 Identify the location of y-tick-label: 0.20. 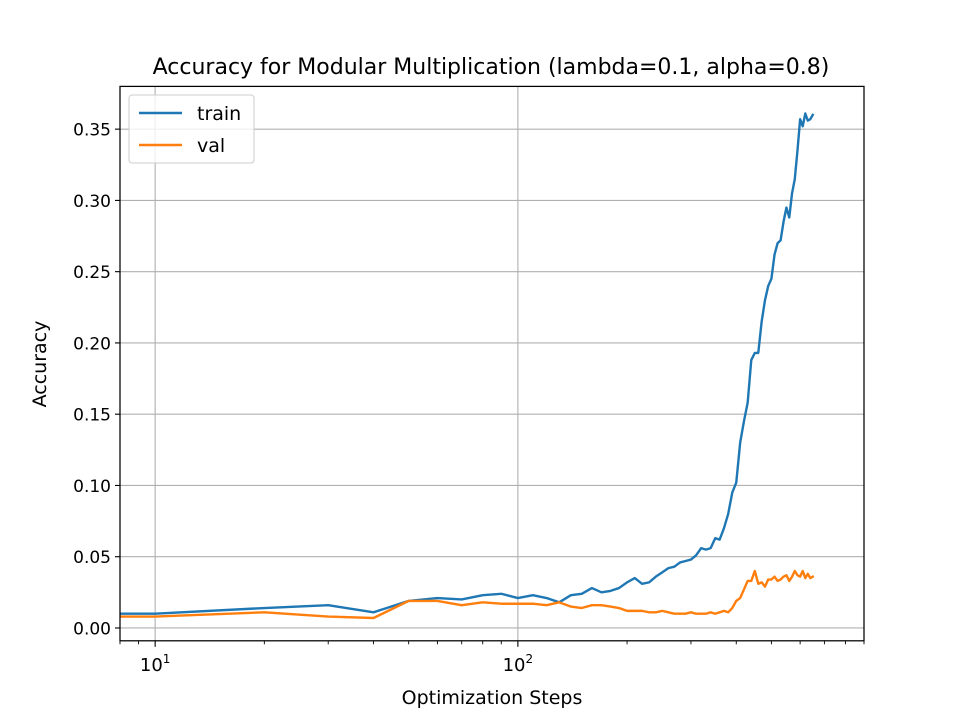
(92, 344).